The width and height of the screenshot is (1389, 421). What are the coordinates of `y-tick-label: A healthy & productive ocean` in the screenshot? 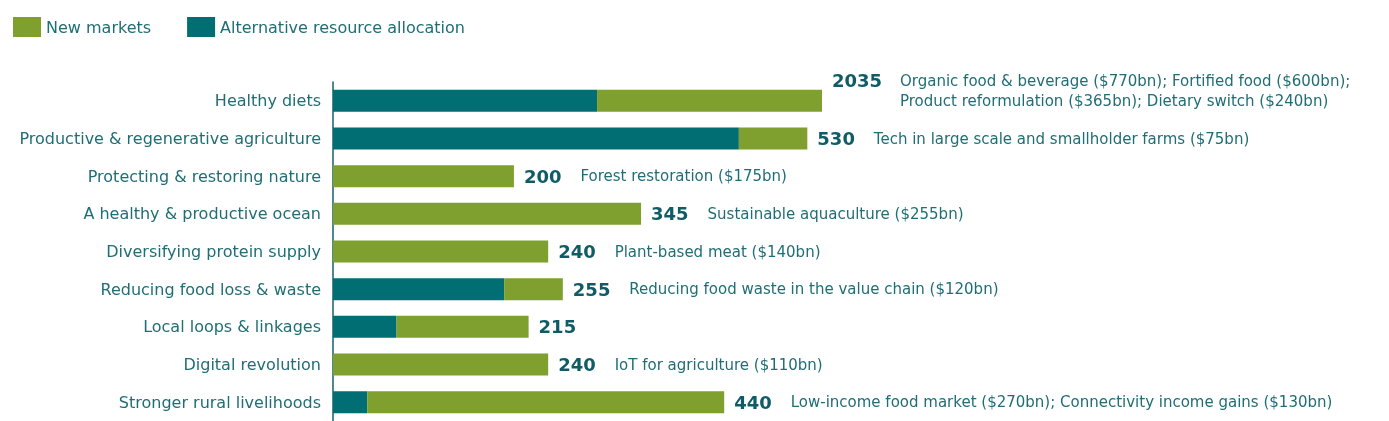 It's located at (202, 214).